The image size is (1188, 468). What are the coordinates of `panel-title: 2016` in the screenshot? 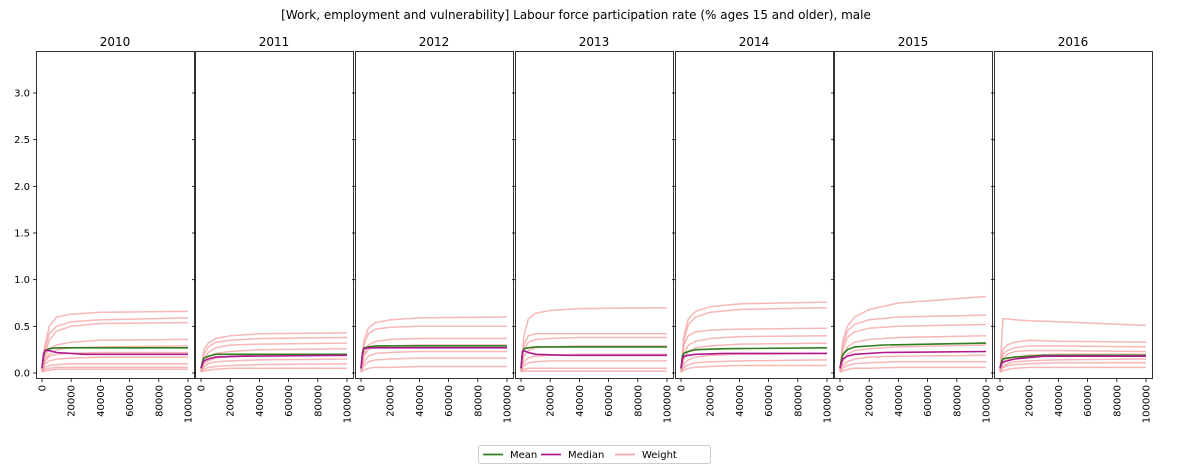 It's located at (1073, 42).